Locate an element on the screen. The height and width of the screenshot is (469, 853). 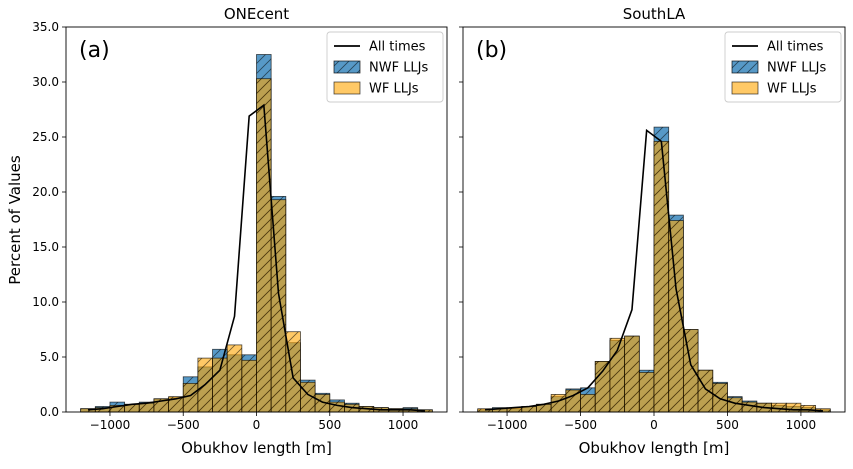
y-tick-label: 5.0 is located at coordinates (49, 357).